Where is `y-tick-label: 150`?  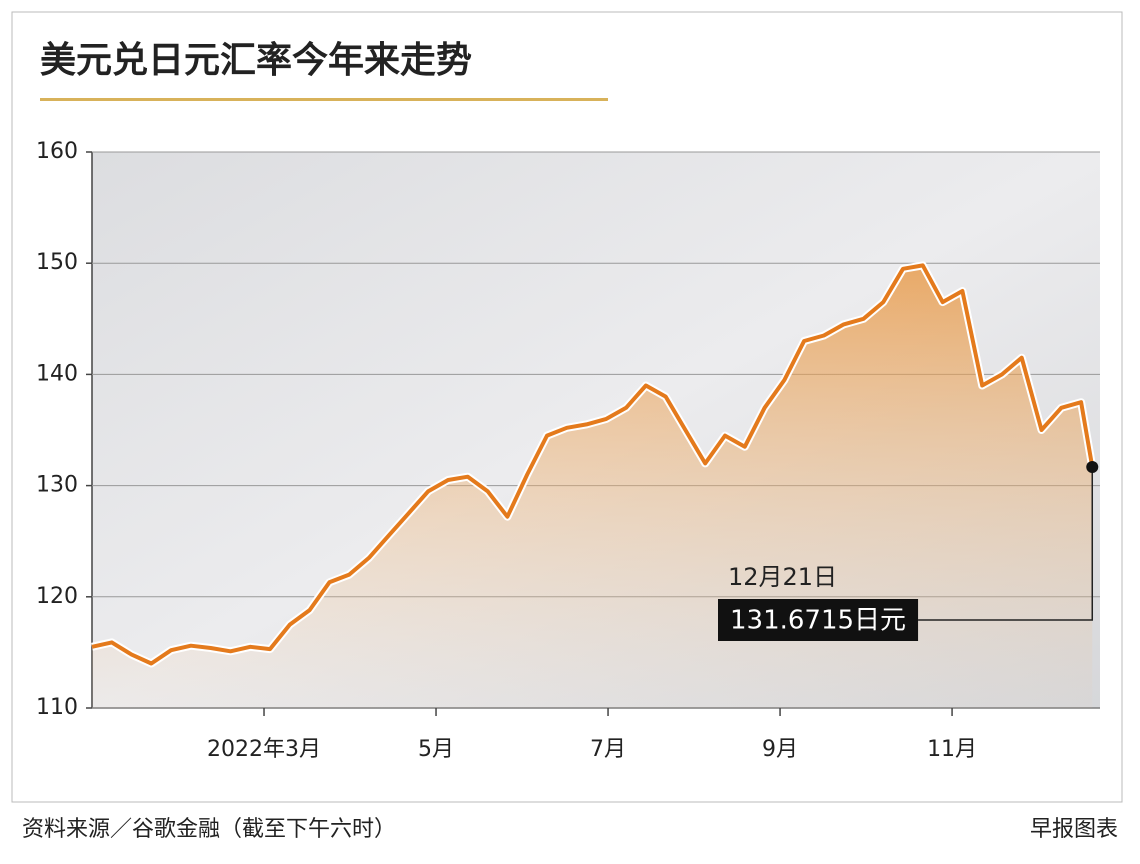
y-tick-label: 150 is located at coordinates (57, 262).